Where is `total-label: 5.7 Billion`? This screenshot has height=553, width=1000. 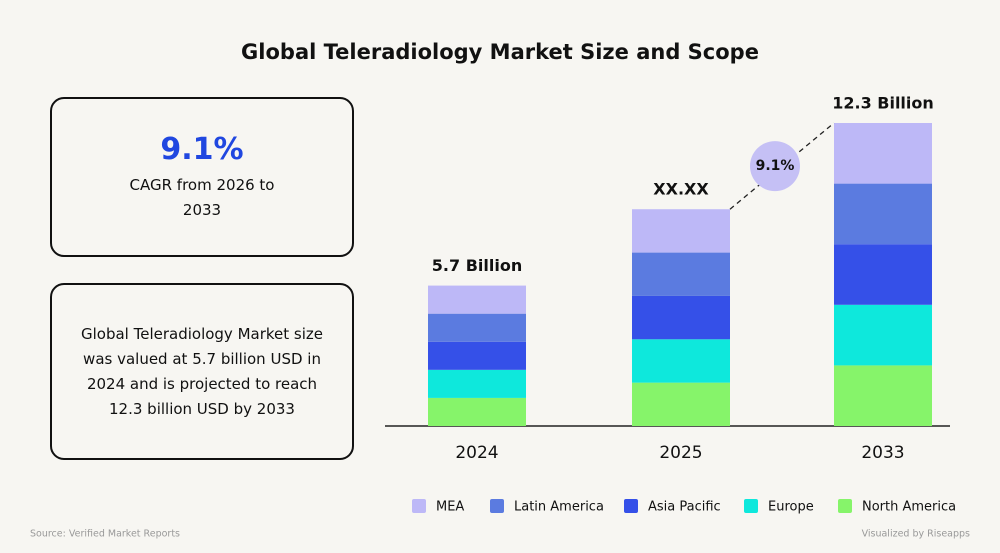
total-label: 5.7 Billion is located at coordinates (477, 265).